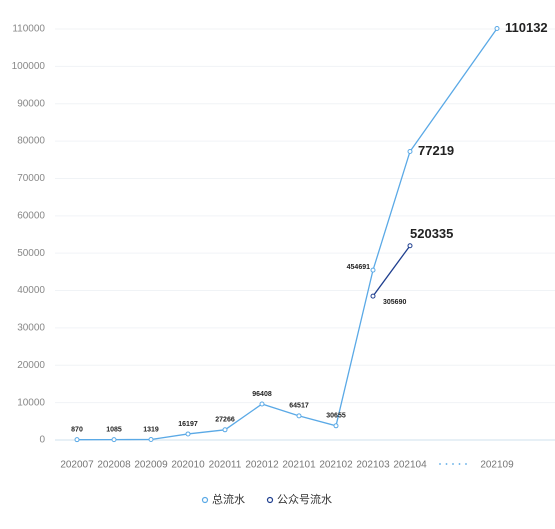 This screenshot has height=529, width=555. Describe the element at coordinates (410, 465) in the screenshot. I see `x-tick-label: 202104` at that location.